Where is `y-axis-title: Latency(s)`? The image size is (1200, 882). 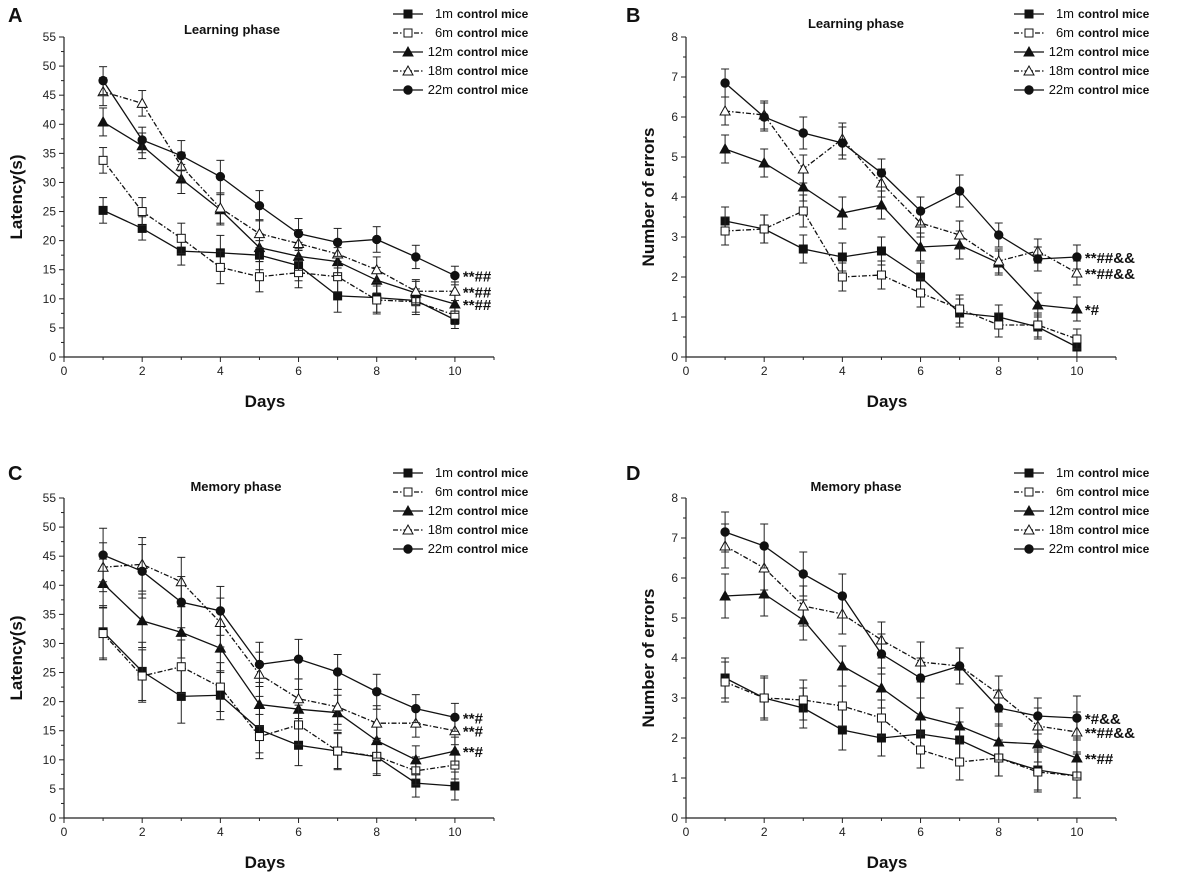 y-axis-title: Latency(s) is located at coordinates (16, 657).